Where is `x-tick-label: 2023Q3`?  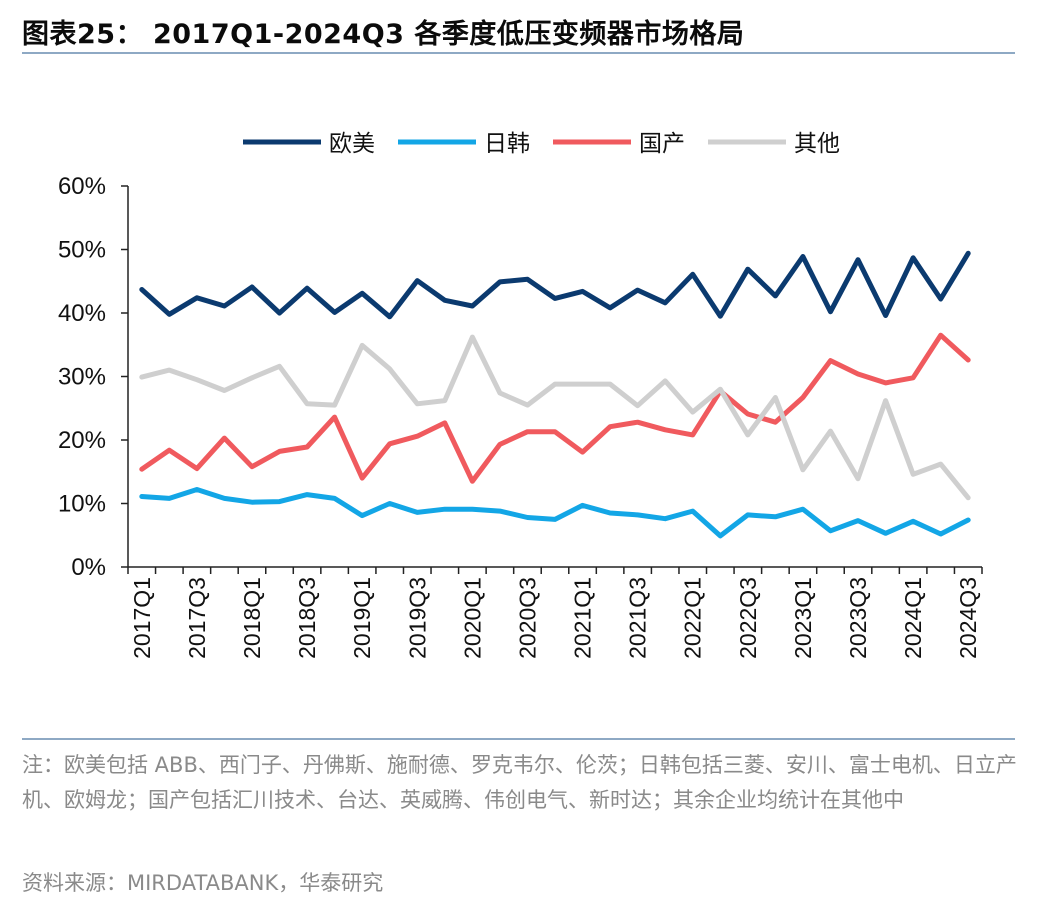 x-tick-label: 2023Q3 is located at coordinates (858, 618).